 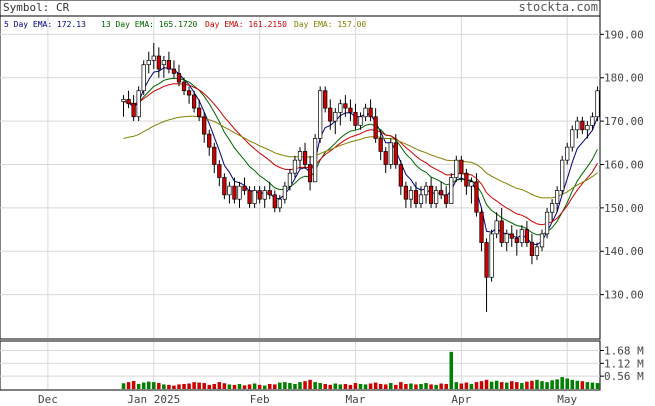 I want to click on y-tick-label: 160.00, so click(x=624, y=164).